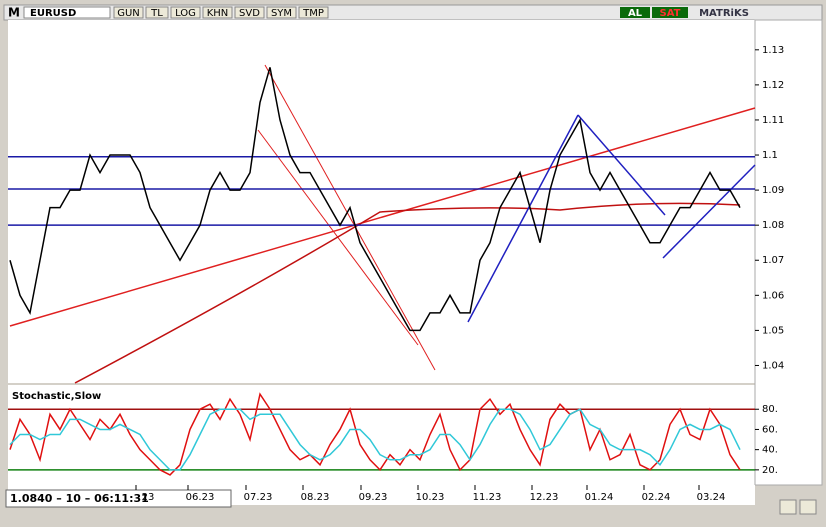 The width and height of the screenshot is (826, 527). What do you see at coordinates (315, 497) in the screenshot?
I see `x-tick-label: 08.23` at bounding box center [315, 497].